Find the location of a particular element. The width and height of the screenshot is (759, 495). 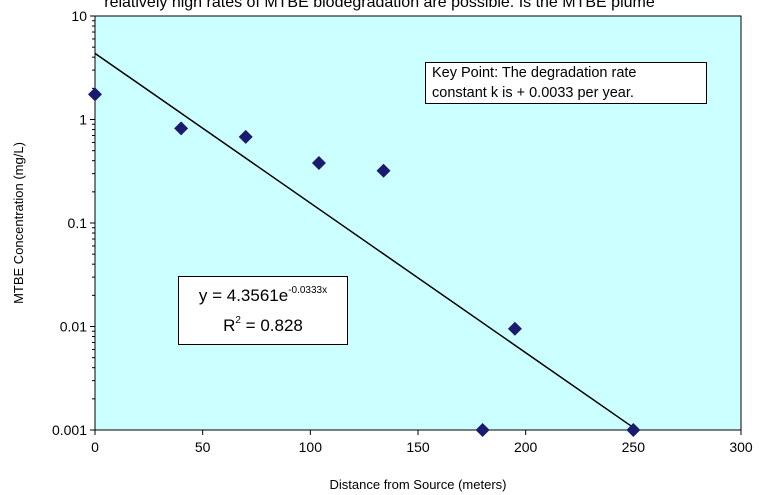

y-tick-label: 10 is located at coordinates (79, 16).